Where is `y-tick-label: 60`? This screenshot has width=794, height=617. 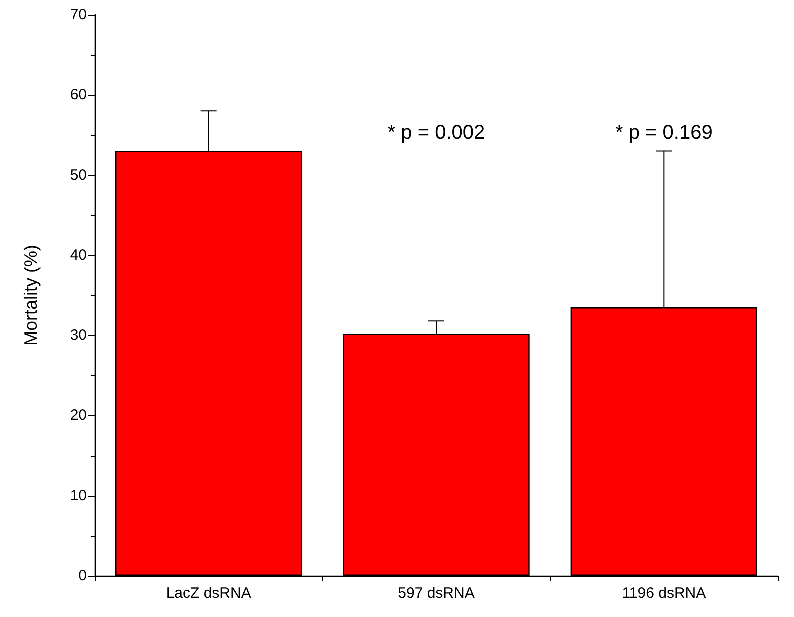 y-tick-label: 60 is located at coordinates (78, 95).